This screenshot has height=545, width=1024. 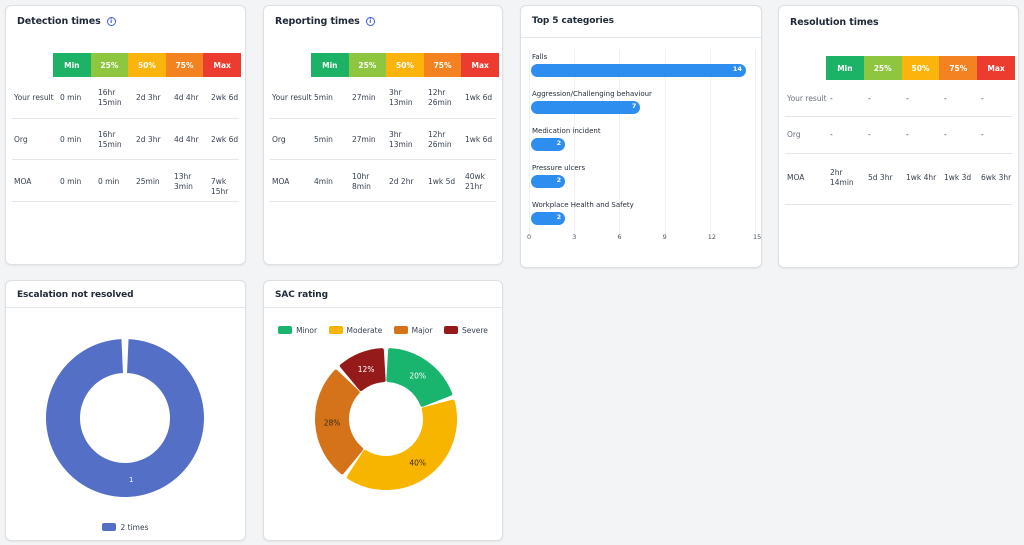 I want to click on detection-title: Detection times, so click(x=59, y=21).